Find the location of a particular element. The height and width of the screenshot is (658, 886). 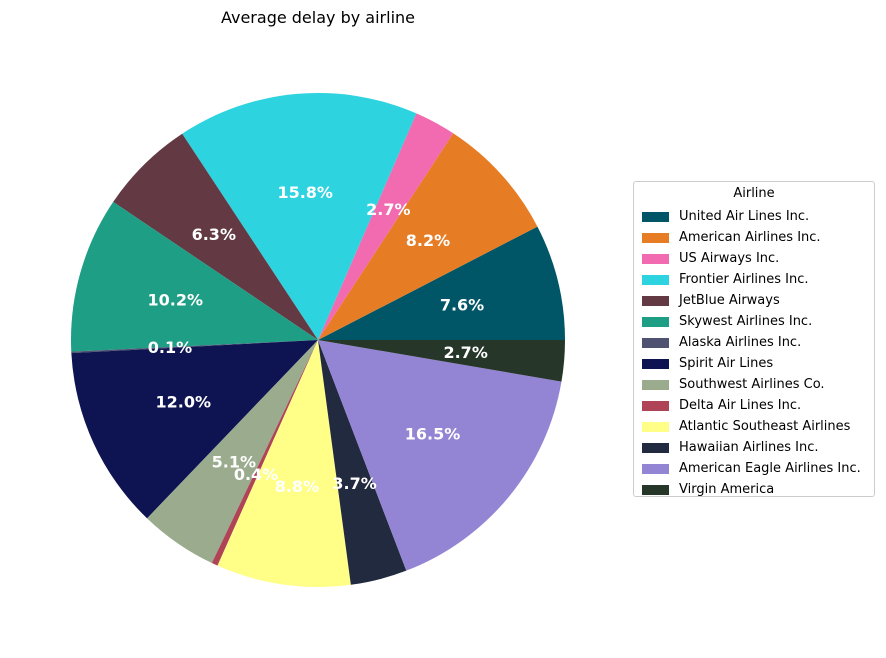

legend-item: American Airlines Inc. is located at coordinates (754, 237).